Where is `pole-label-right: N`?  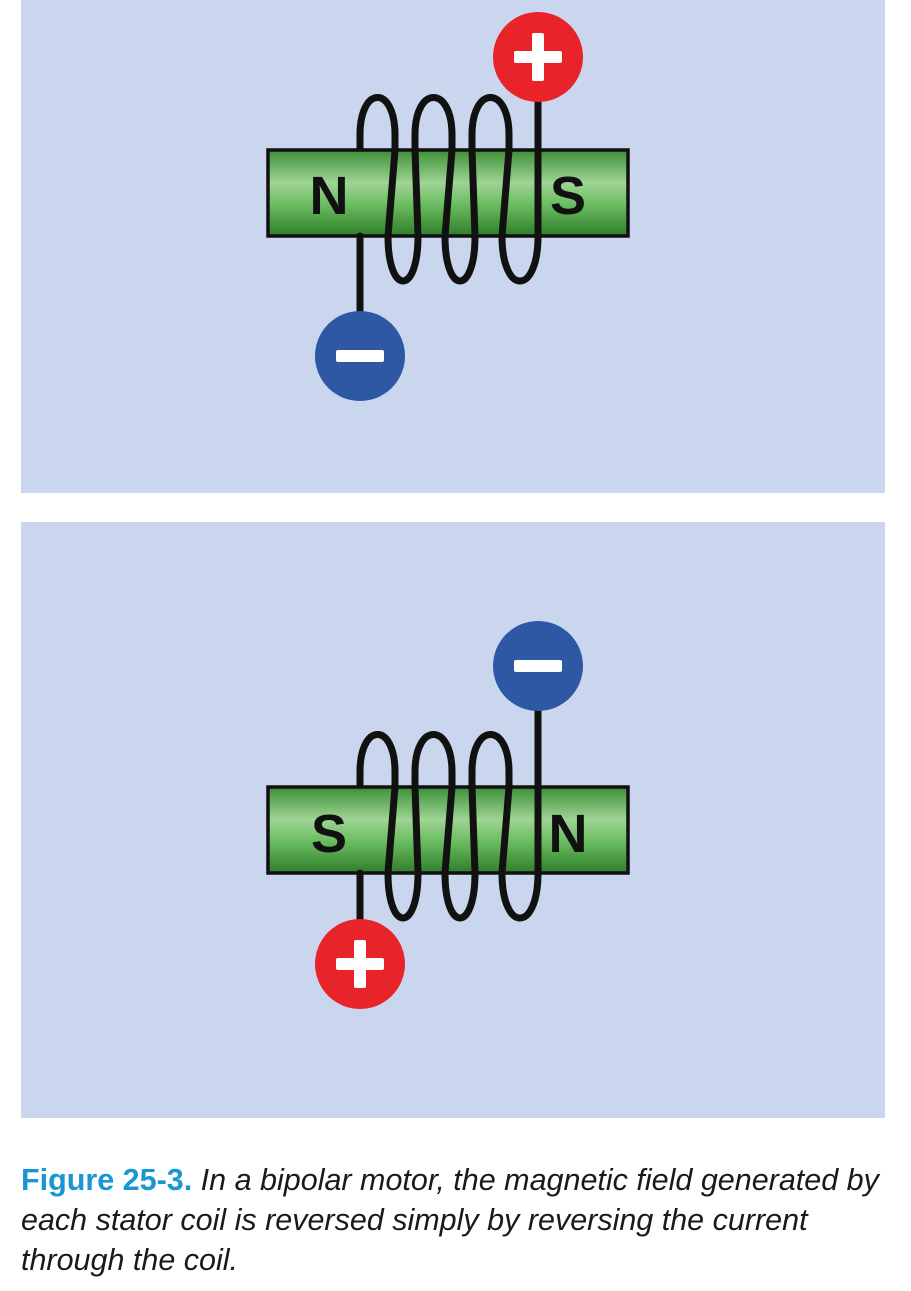
pole-label-right: N is located at coordinates (568, 834).